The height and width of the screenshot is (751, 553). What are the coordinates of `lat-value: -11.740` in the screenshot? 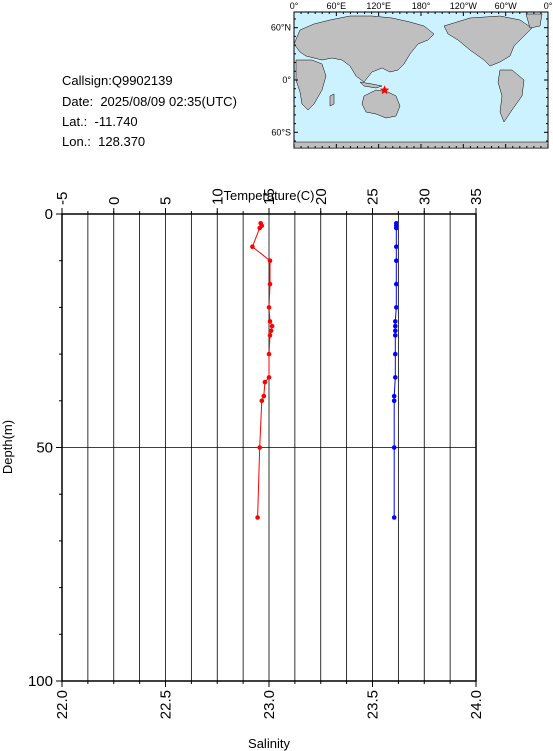 It's located at (116, 121).